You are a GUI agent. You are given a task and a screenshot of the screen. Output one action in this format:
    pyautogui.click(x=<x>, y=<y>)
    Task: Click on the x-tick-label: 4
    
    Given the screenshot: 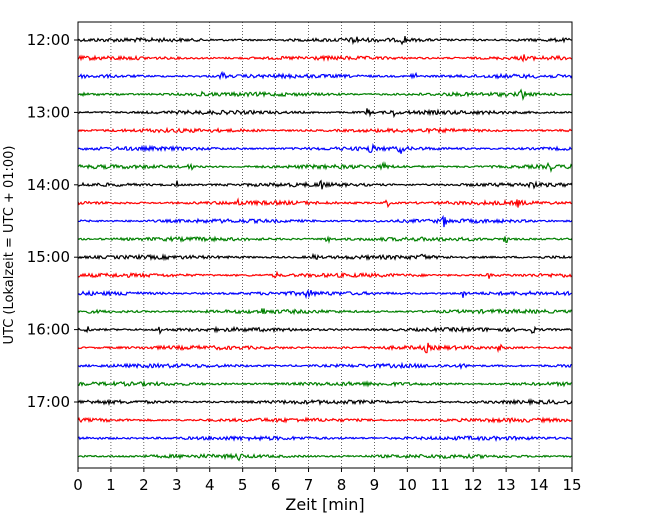 What is the action you would take?
    pyautogui.click(x=210, y=485)
    